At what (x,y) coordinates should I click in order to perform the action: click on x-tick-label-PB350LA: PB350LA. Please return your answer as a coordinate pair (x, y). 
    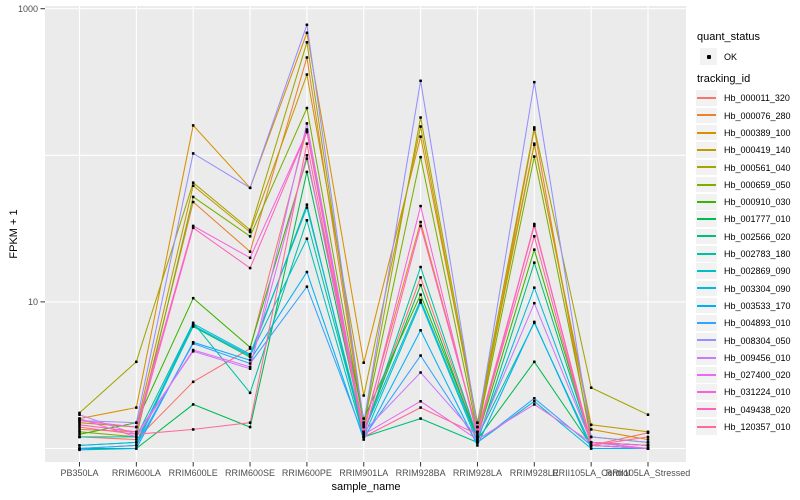
    Looking at the image, I should click on (79, 473).